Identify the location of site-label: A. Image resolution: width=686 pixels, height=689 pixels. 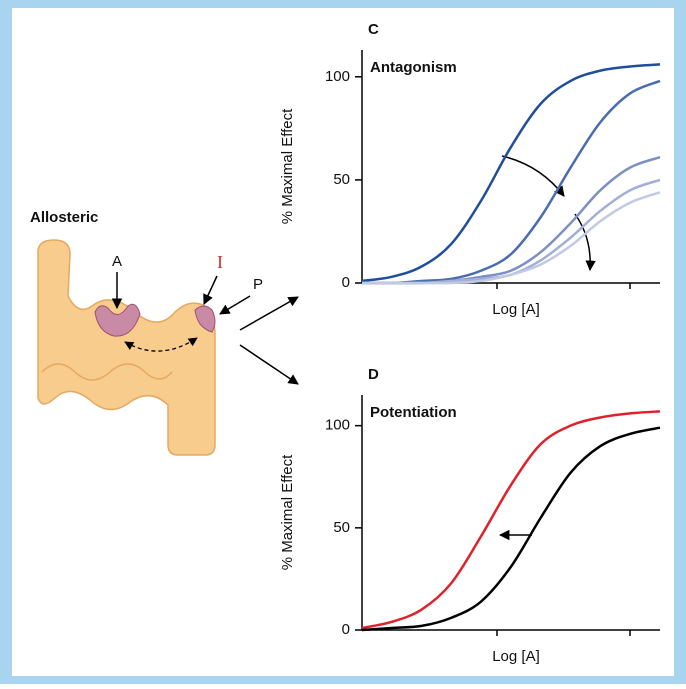
(117, 261).